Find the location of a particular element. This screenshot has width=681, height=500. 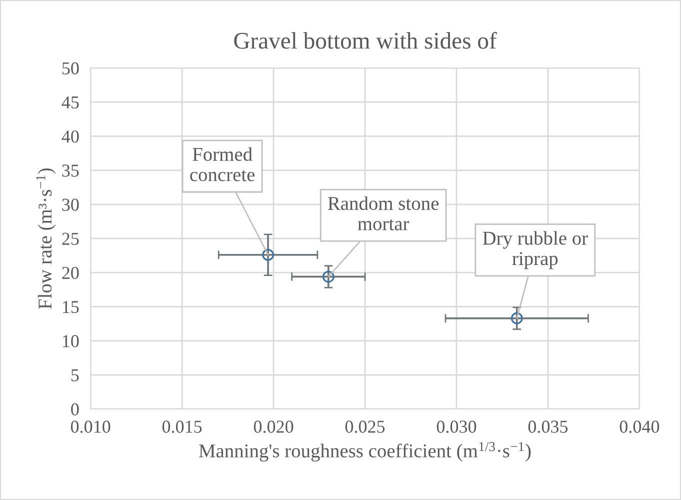

chart-title: Gravel bottom with sides of is located at coordinates (365, 40).